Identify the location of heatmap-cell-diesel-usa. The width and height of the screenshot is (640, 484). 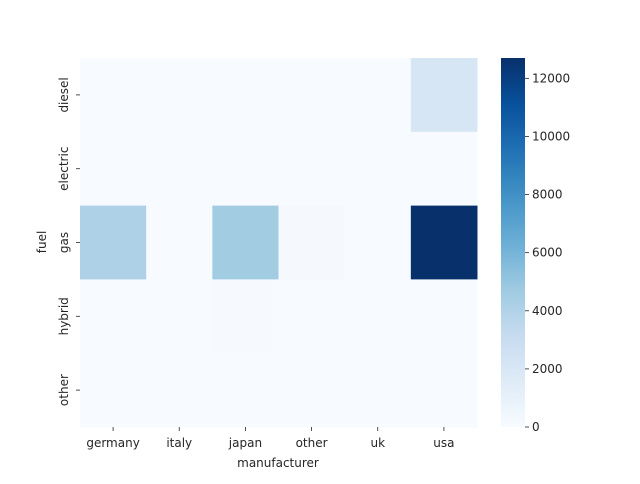
(444, 95).